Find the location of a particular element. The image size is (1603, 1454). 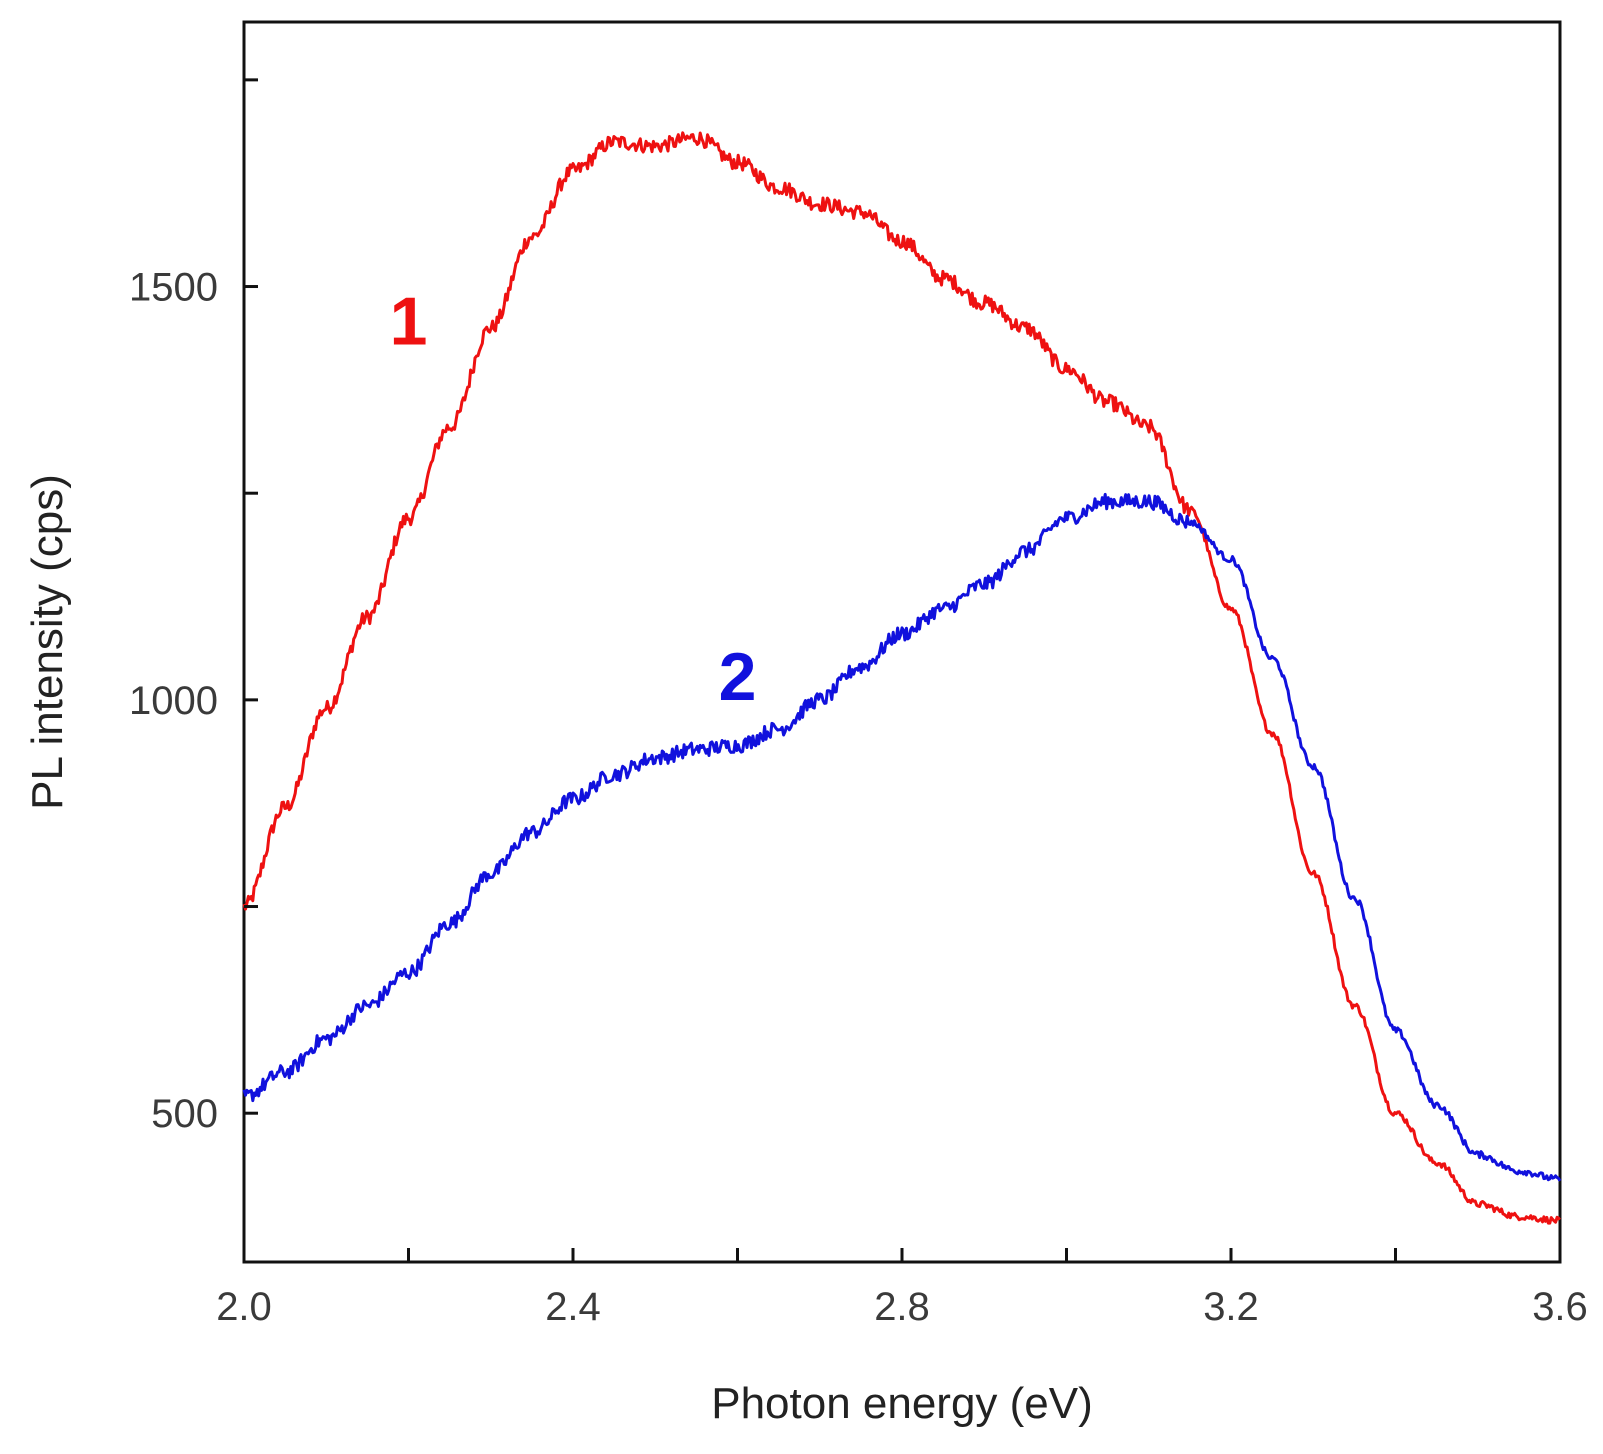

x-axis-title: Photon energy (eV) is located at coordinates (902, 1403).